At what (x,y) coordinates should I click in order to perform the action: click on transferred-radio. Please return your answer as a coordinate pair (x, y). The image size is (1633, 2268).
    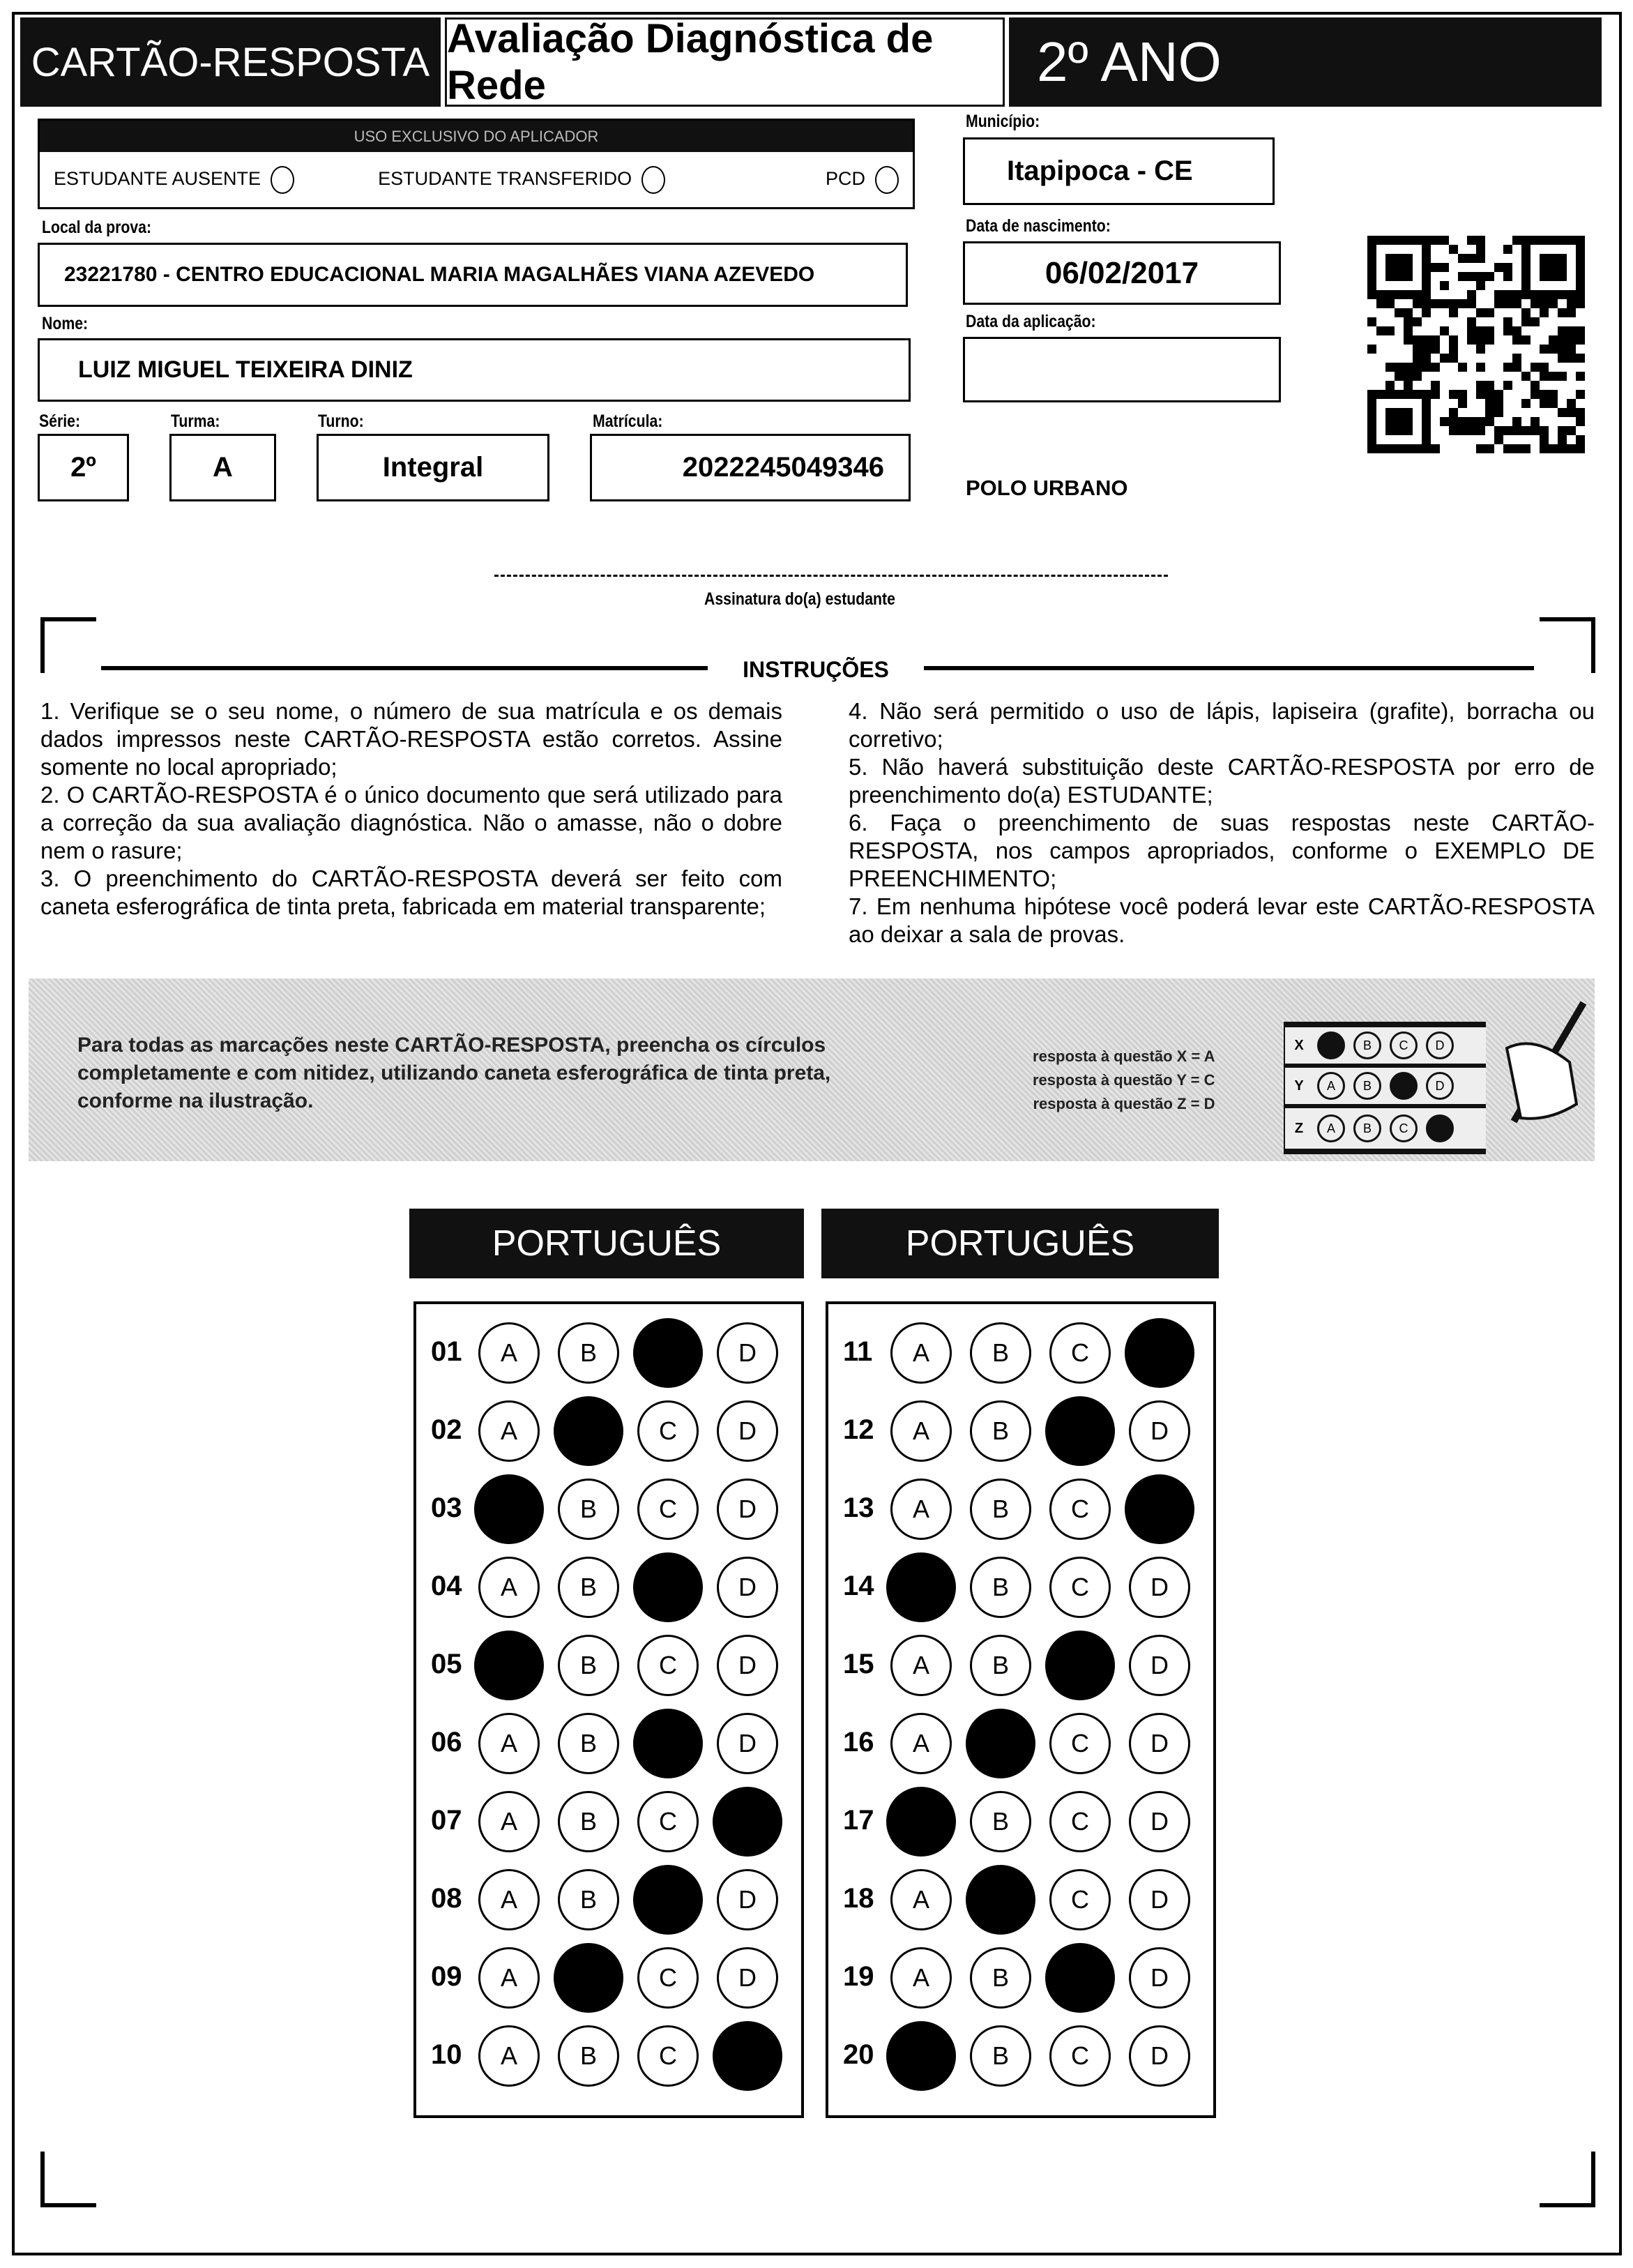
    Looking at the image, I should click on (654, 180).